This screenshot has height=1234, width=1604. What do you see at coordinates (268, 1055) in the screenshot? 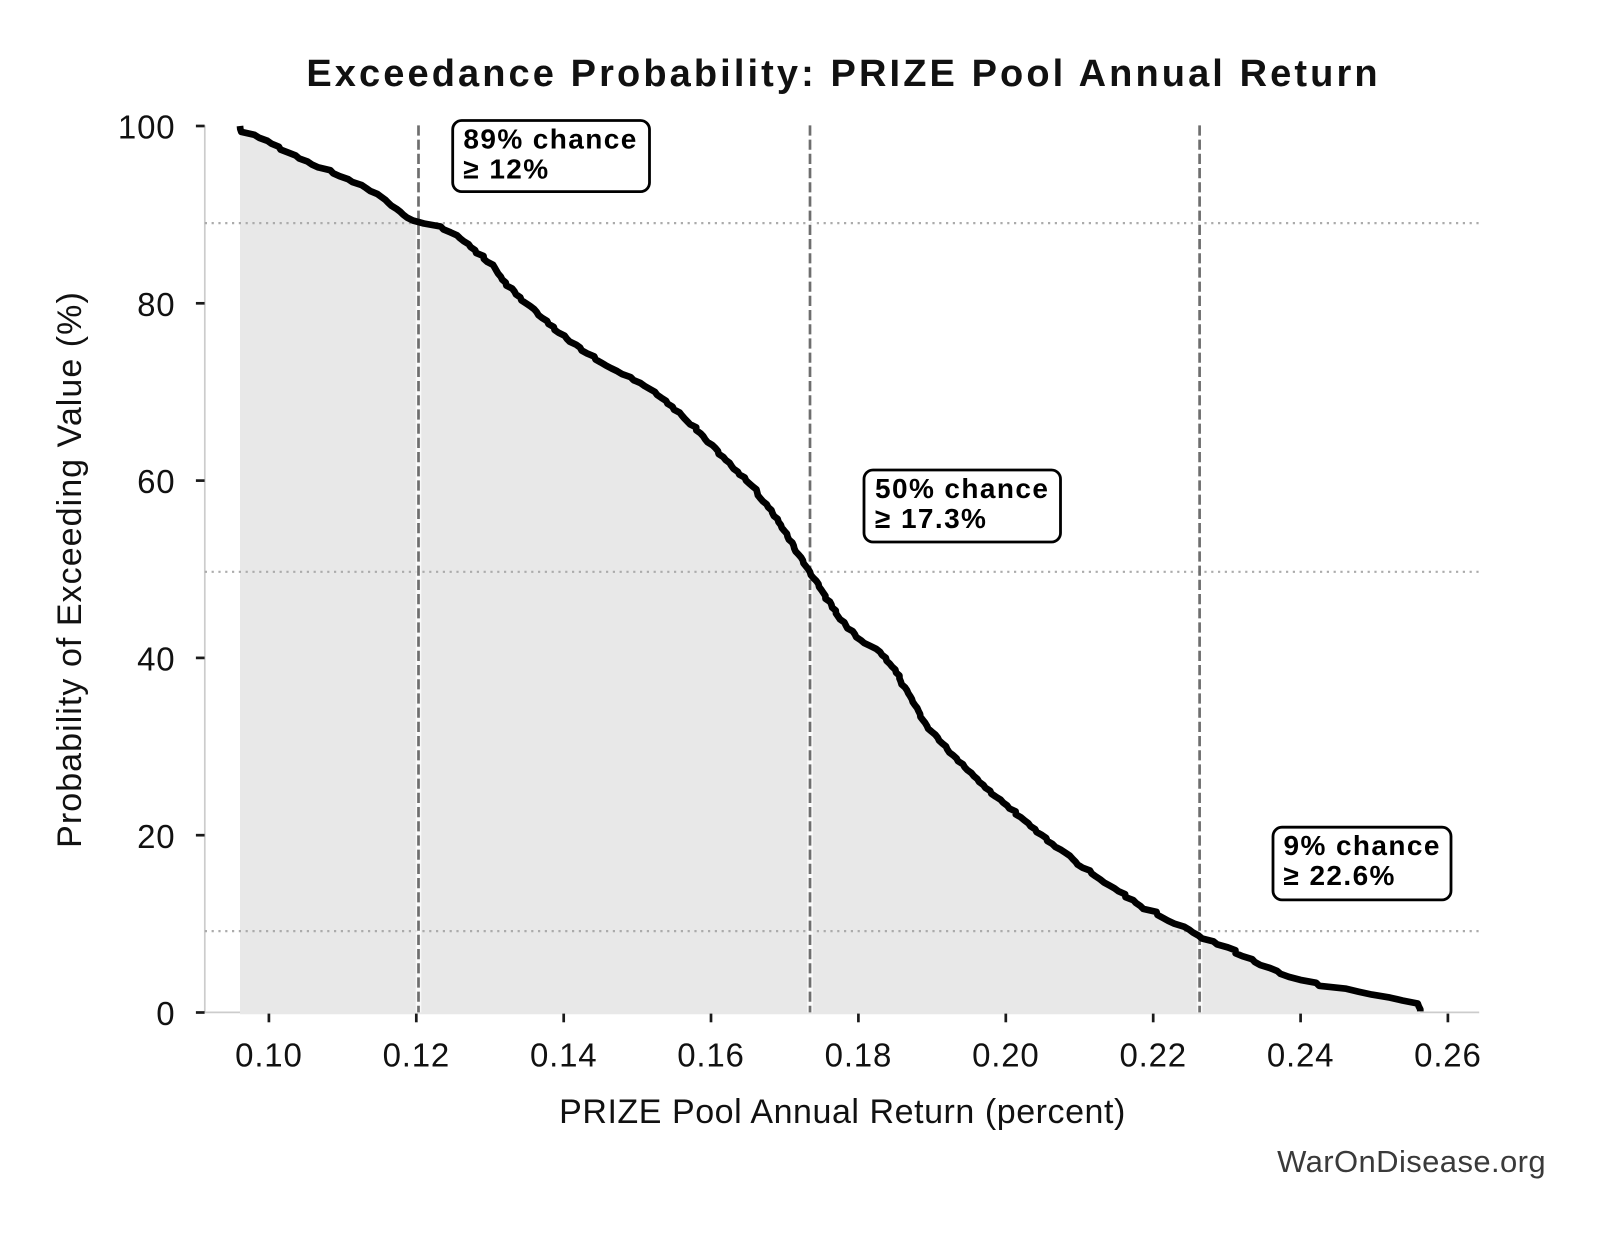
I see `svg-text: 0.10` at bounding box center [268, 1055].